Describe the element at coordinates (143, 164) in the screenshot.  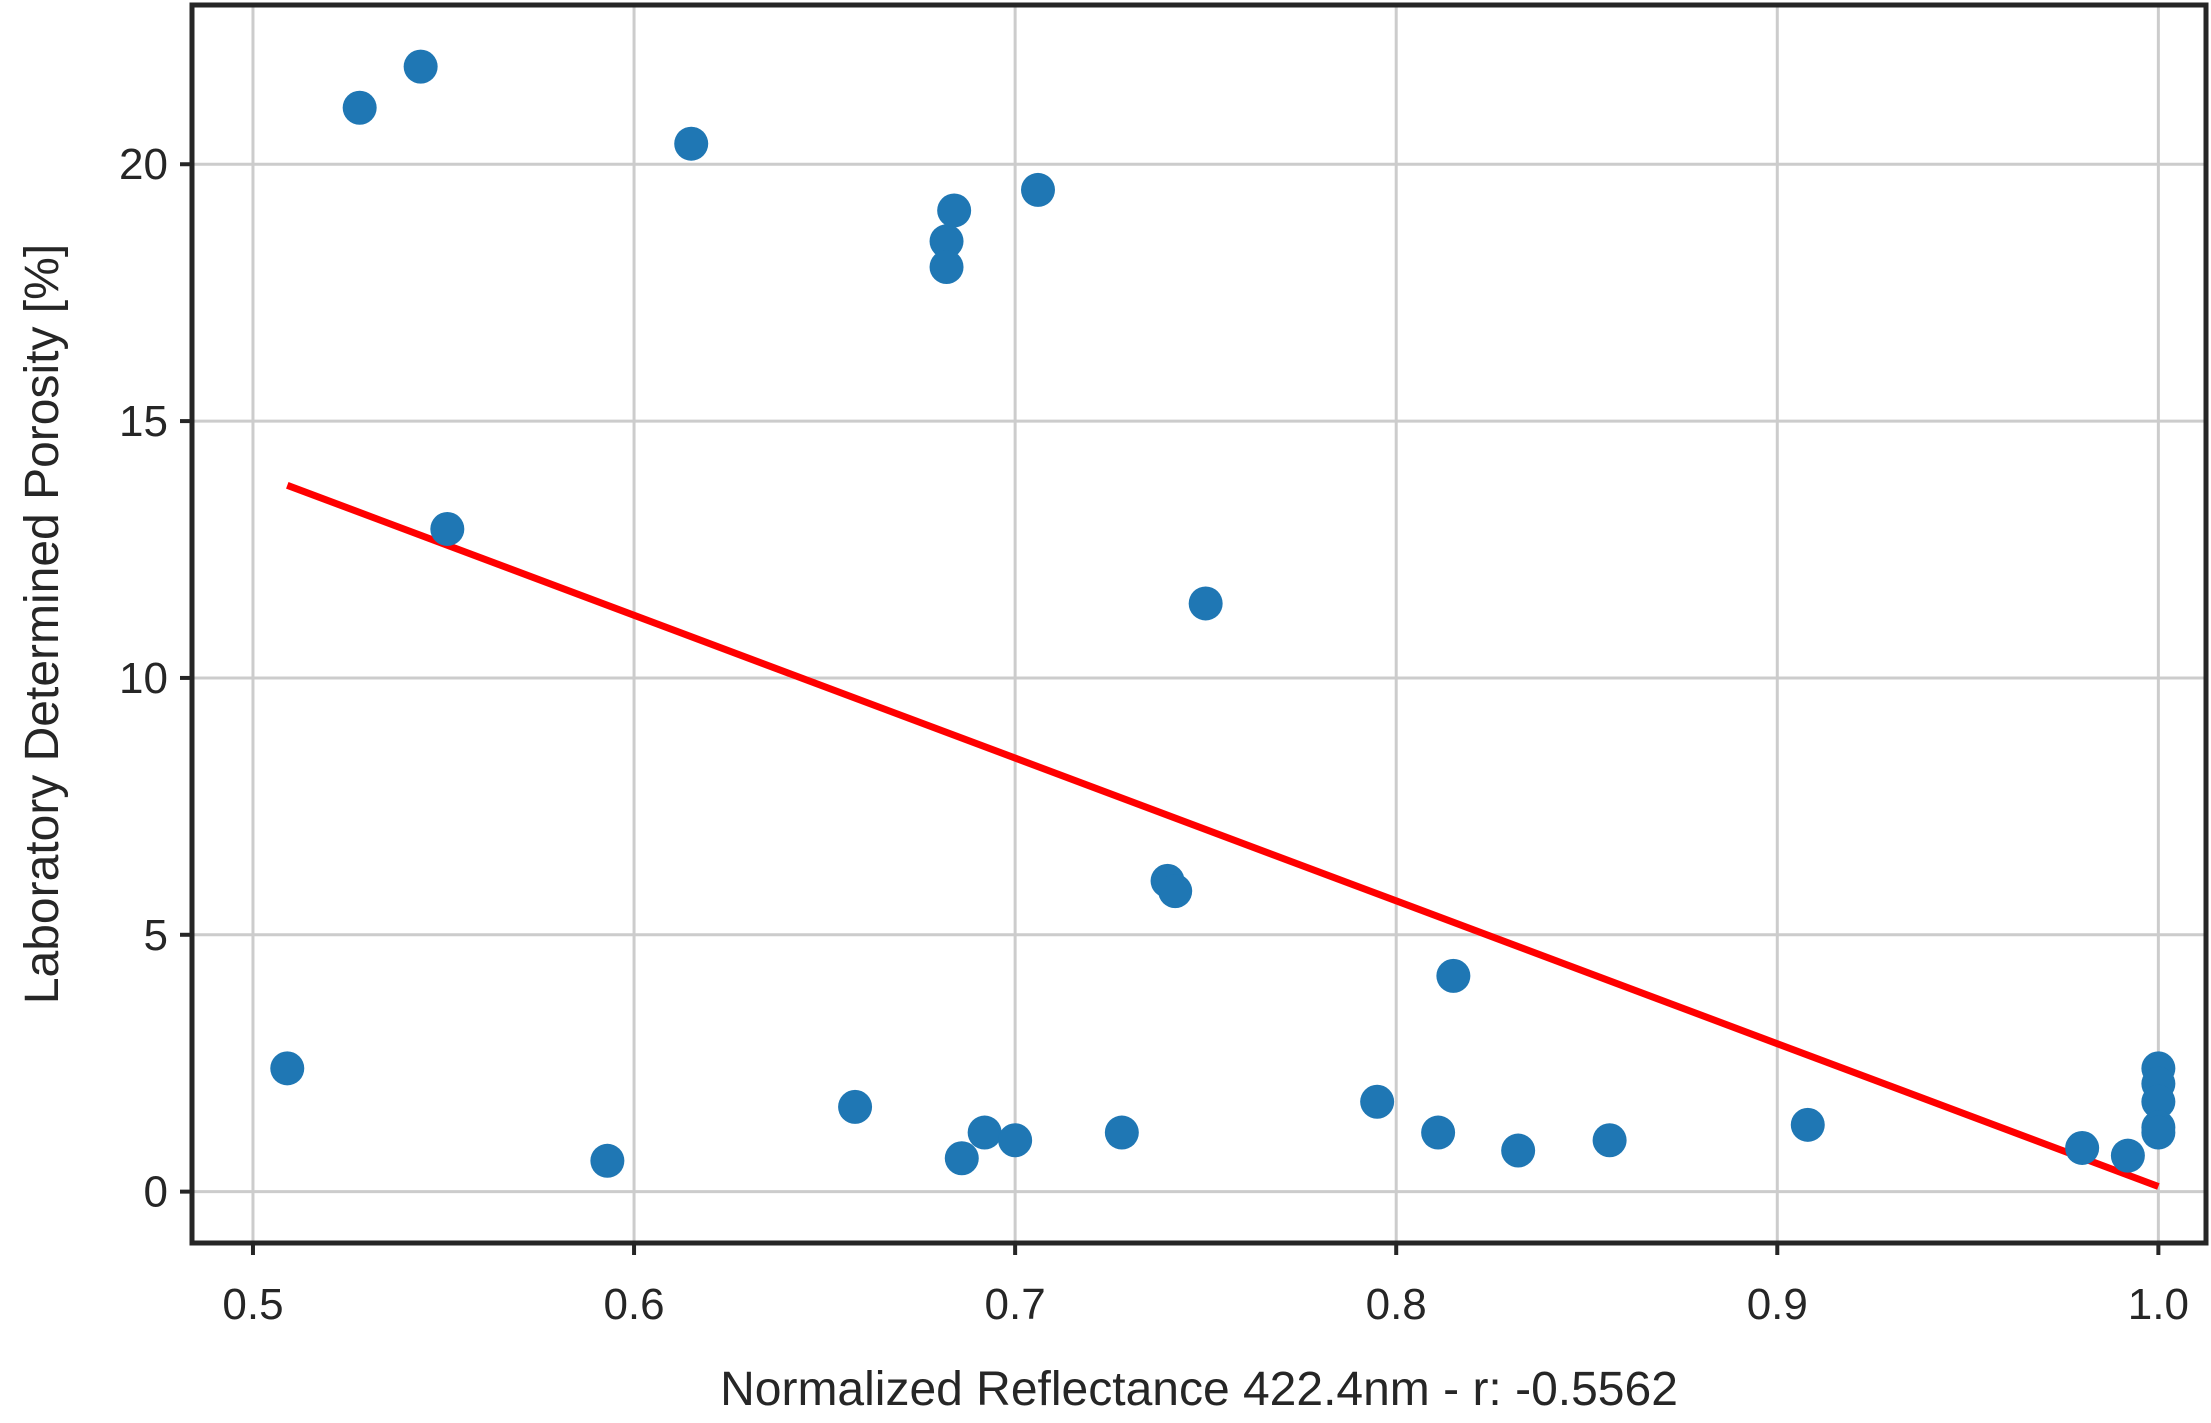
I see `y-tick-label: 20` at that location.